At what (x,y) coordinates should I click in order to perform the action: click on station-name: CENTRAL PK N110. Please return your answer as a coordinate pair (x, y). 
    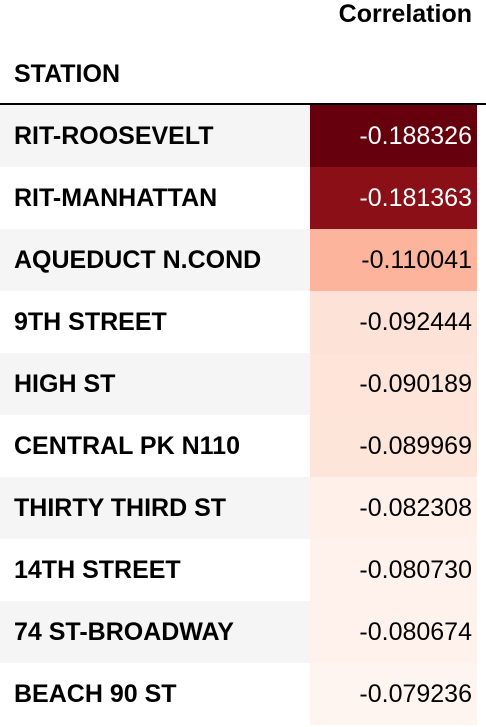
    Looking at the image, I should click on (155, 446).